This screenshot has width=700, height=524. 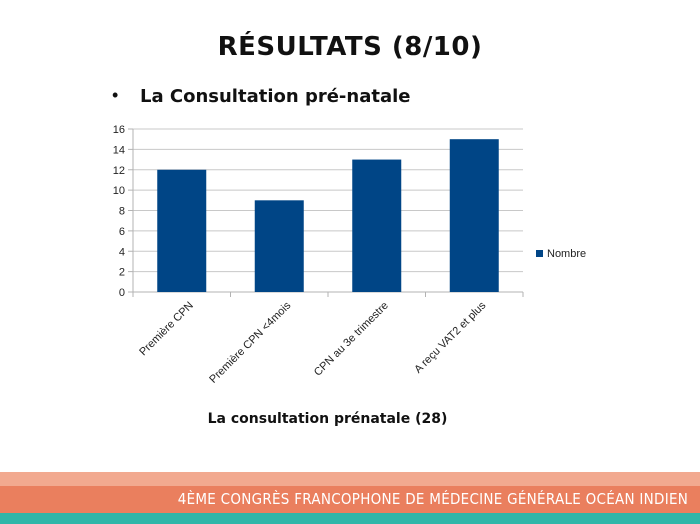 I want to click on x-tick-label: A reçu VAT2 et plus, so click(x=450, y=337).